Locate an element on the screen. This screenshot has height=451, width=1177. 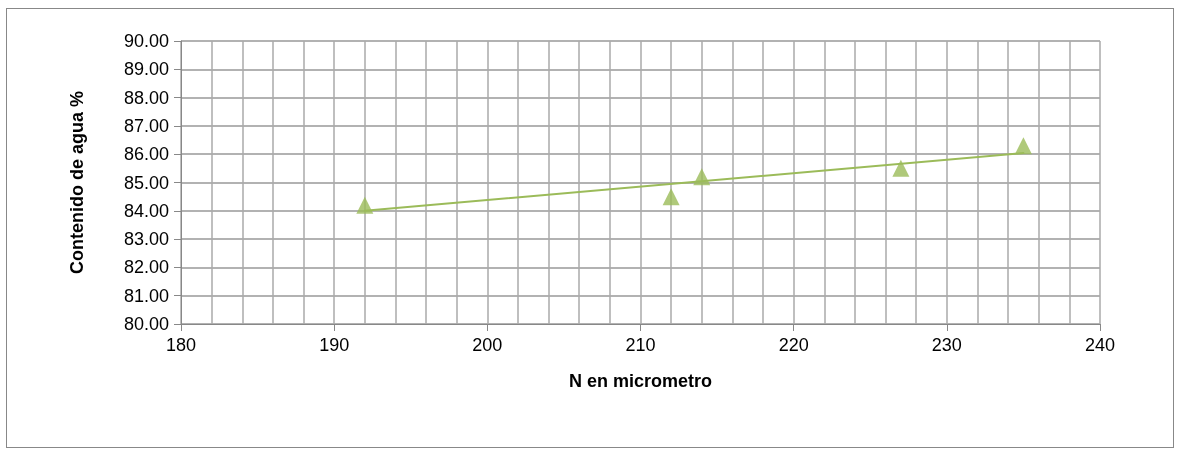
y-tick-label: 80.00 is located at coordinates (146, 324).